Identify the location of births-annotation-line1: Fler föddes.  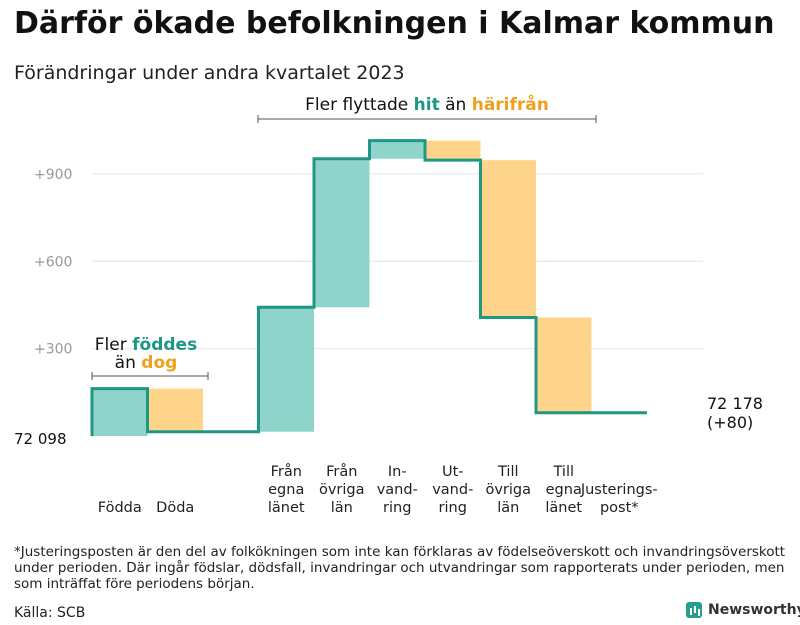
(146, 345).